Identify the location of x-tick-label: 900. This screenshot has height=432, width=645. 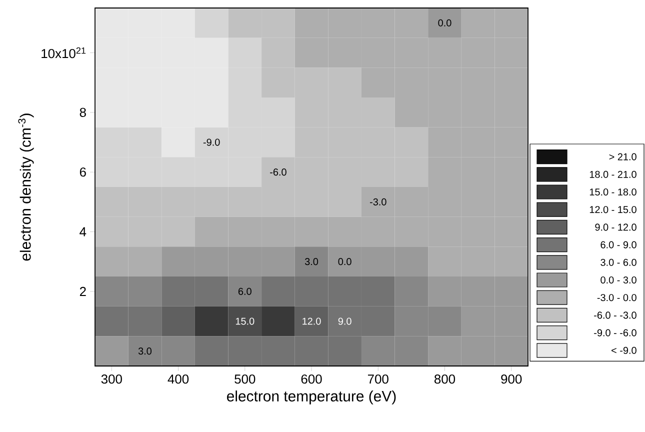
(511, 379).